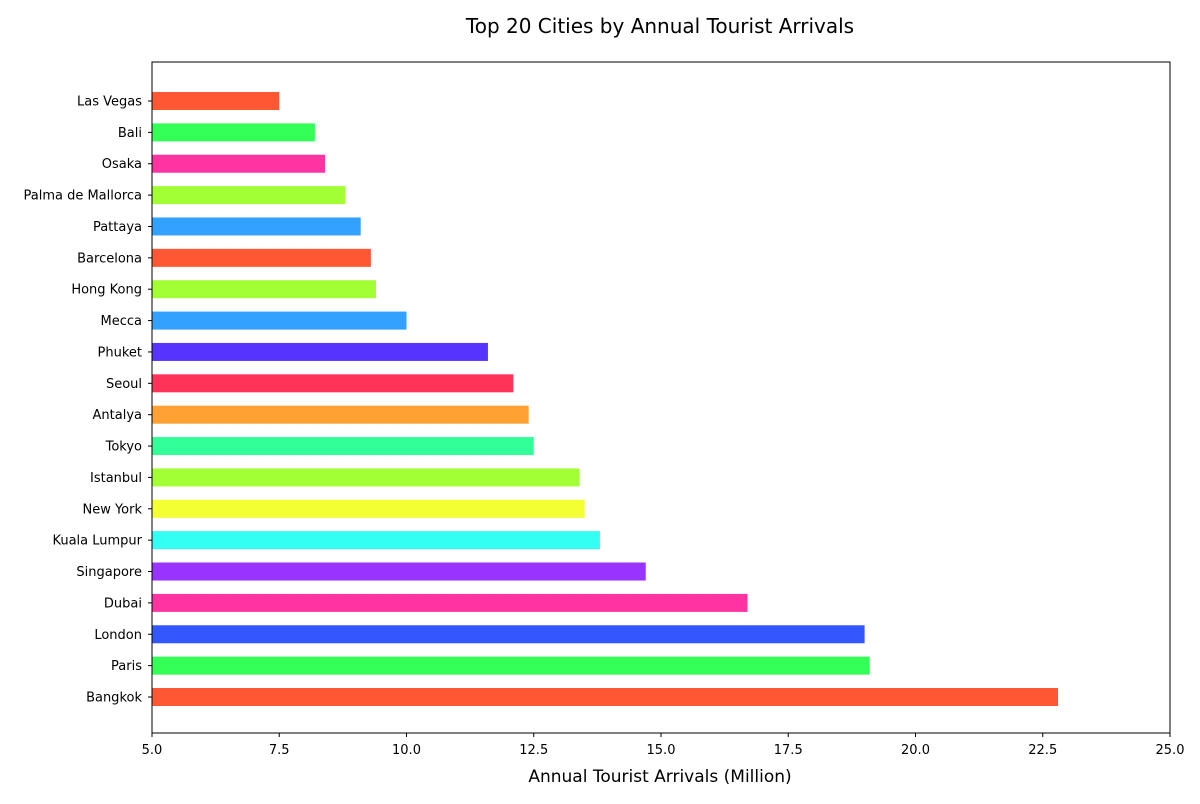 The height and width of the screenshot is (804, 1200). Describe the element at coordinates (661, 750) in the screenshot. I see `x-tick-label: 15.0` at that location.